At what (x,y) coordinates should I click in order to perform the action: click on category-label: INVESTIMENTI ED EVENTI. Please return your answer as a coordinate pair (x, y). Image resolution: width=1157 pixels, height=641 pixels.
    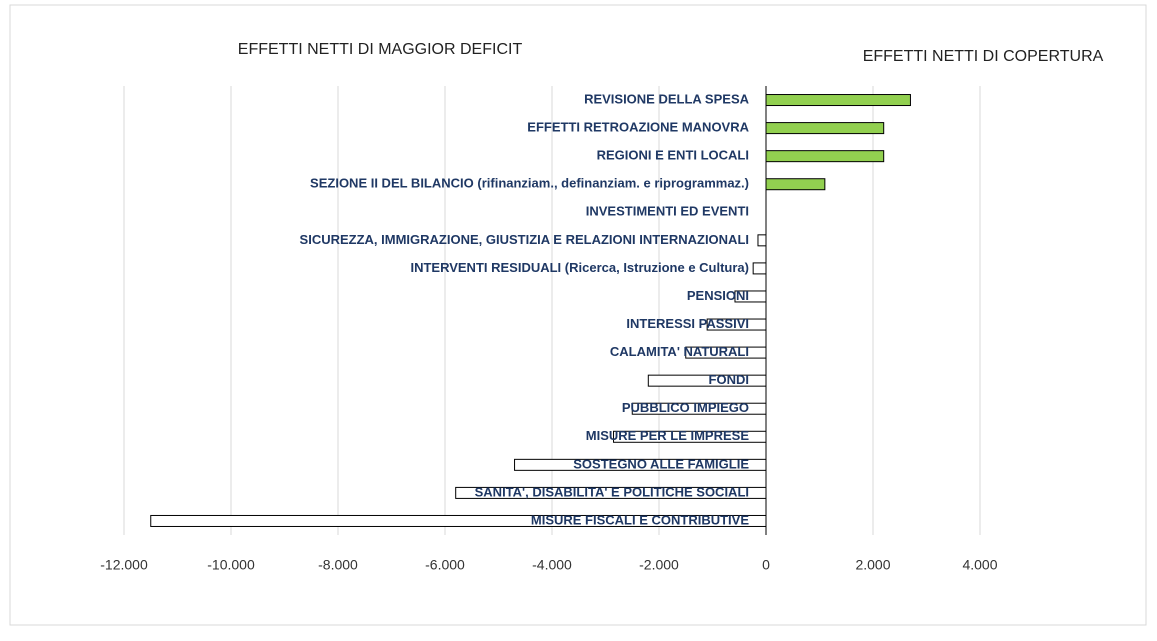
    Looking at the image, I should click on (667, 211).